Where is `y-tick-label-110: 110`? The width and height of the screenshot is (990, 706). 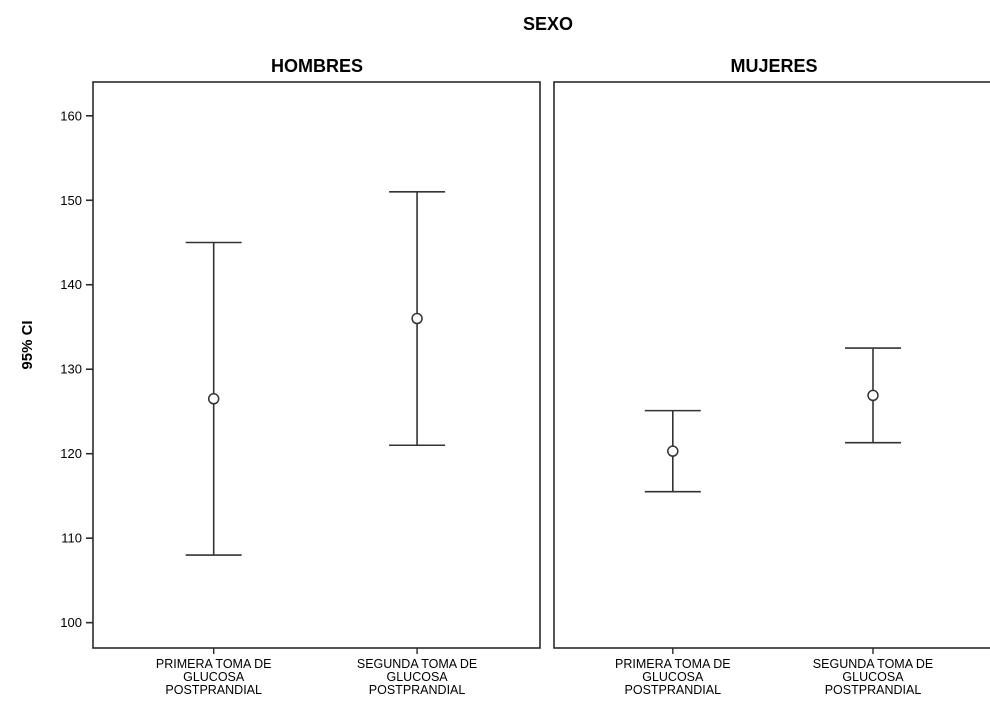 y-tick-label-110: 110 is located at coordinates (71, 538).